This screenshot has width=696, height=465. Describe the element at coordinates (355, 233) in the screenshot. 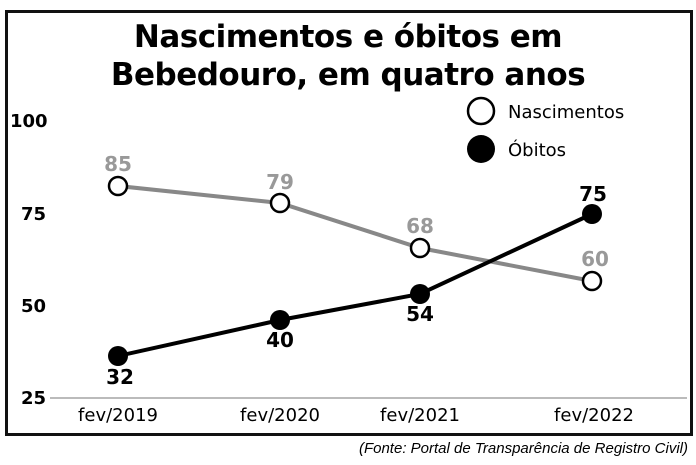

I see `series-line-nascimentos` at that location.